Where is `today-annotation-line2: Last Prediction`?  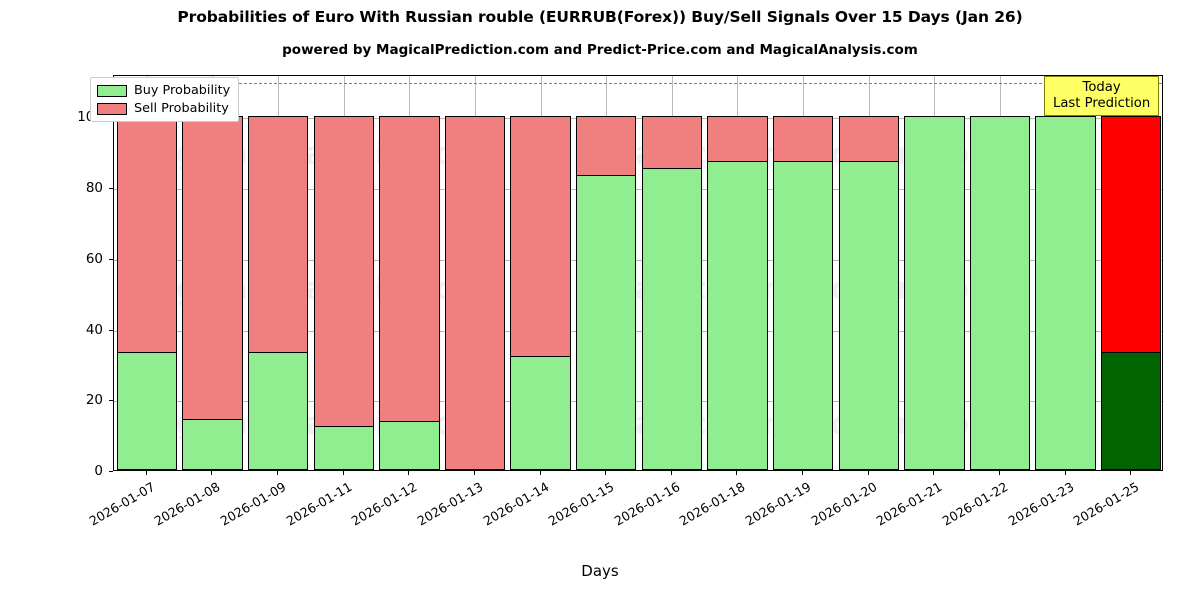 today-annotation-line2: Last Prediction is located at coordinates (1102, 103).